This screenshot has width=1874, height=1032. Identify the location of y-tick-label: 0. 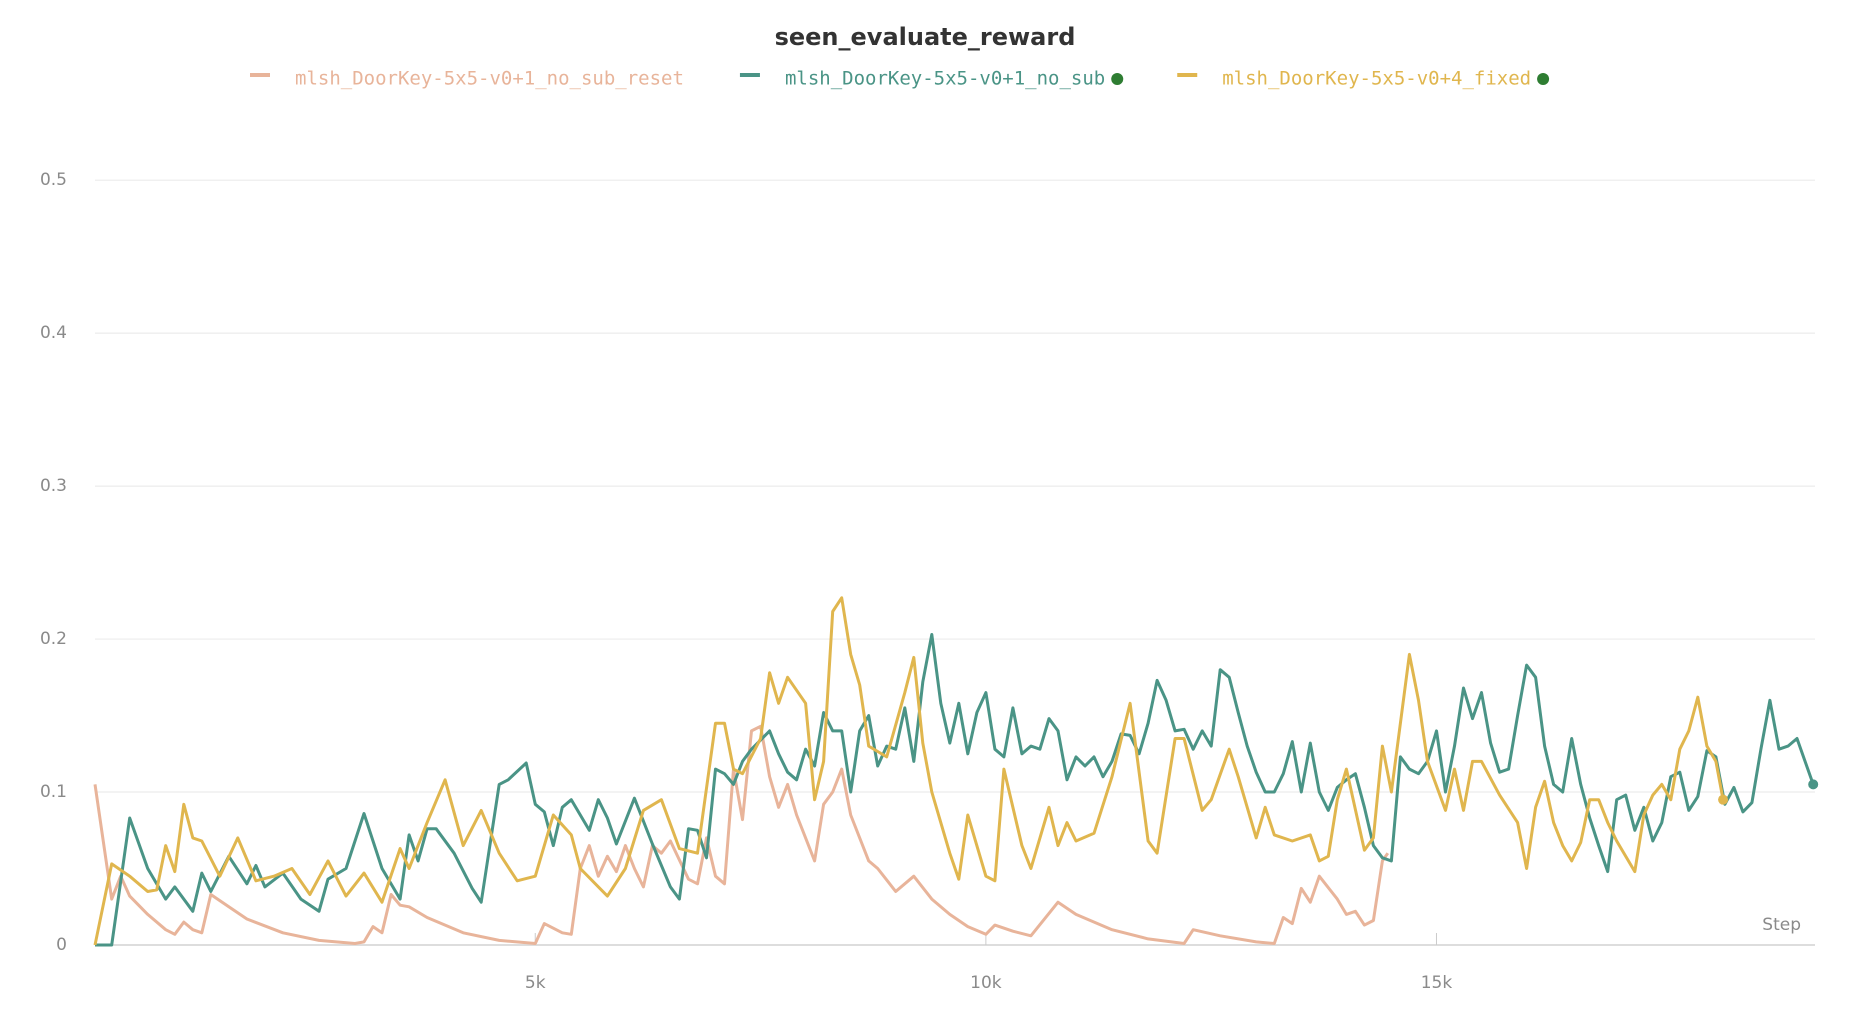
(61, 945).